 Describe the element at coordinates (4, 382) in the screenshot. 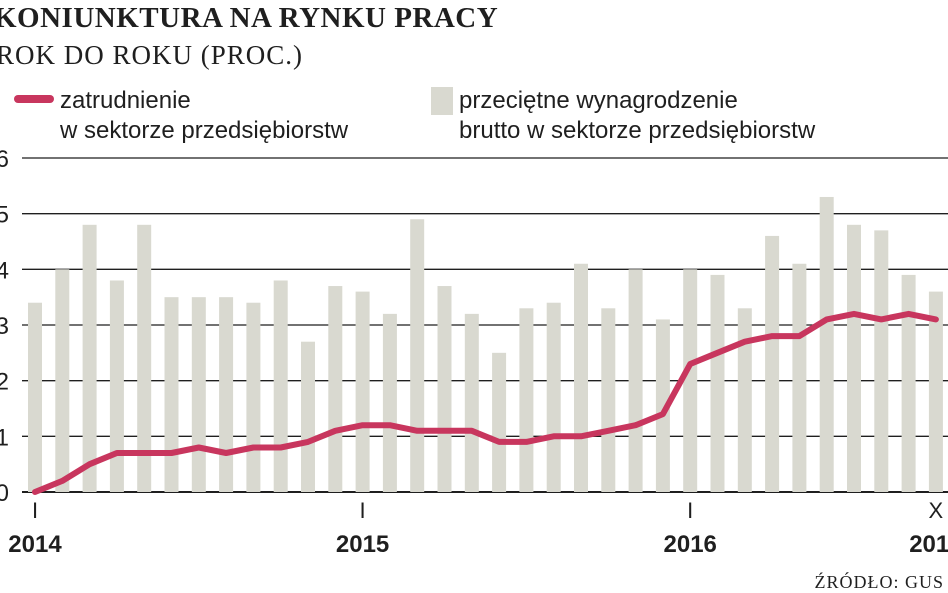

I see `y-tick-label: 2` at that location.